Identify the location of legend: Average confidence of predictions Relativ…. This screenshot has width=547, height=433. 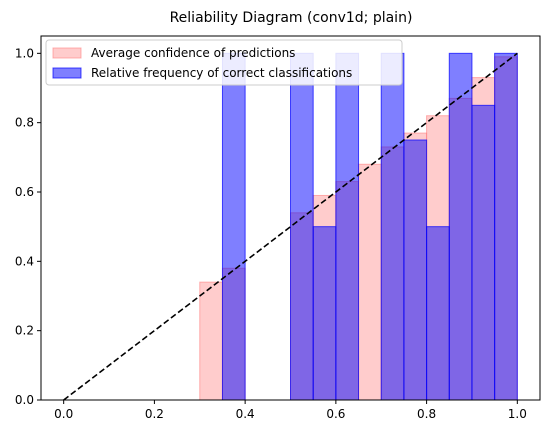
(224, 62).